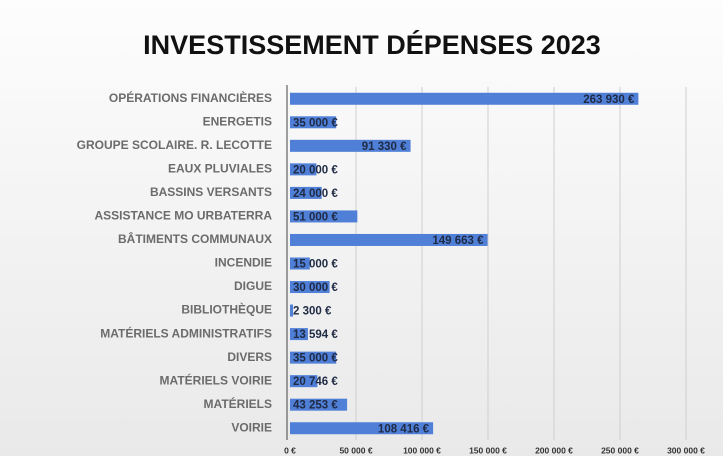 This screenshot has height=456, width=723. Describe the element at coordinates (195, 238) in the screenshot. I see `y-tick-label: BÂTIMENTS COMMUNAUX` at that location.